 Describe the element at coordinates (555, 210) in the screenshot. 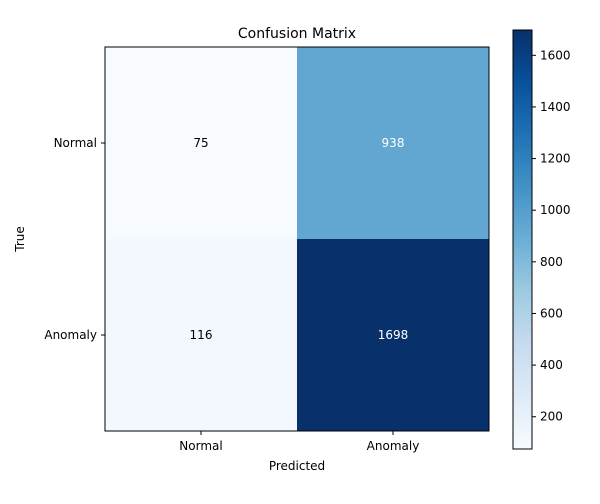

I see `colorbar-tick-label: 1000` at that location.